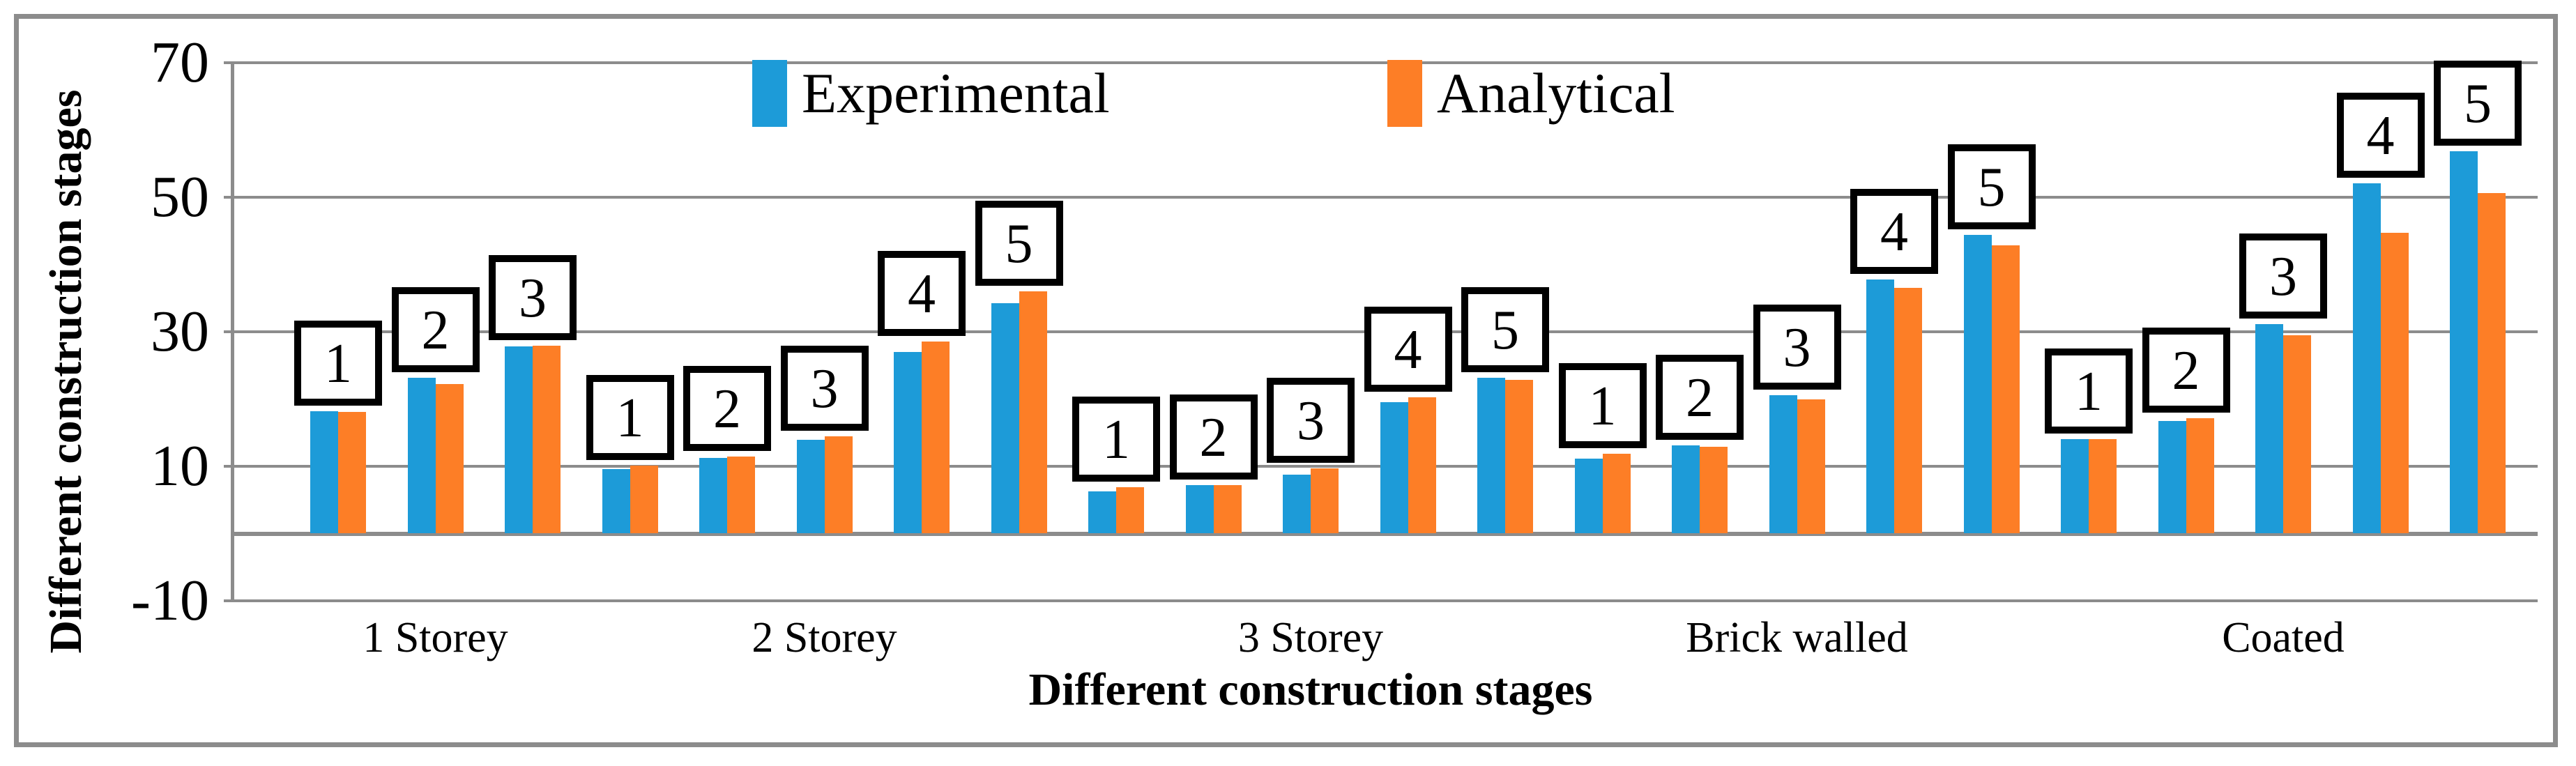 The height and width of the screenshot is (766, 2576). I want to click on y-tick-label: 50, so click(180, 197).